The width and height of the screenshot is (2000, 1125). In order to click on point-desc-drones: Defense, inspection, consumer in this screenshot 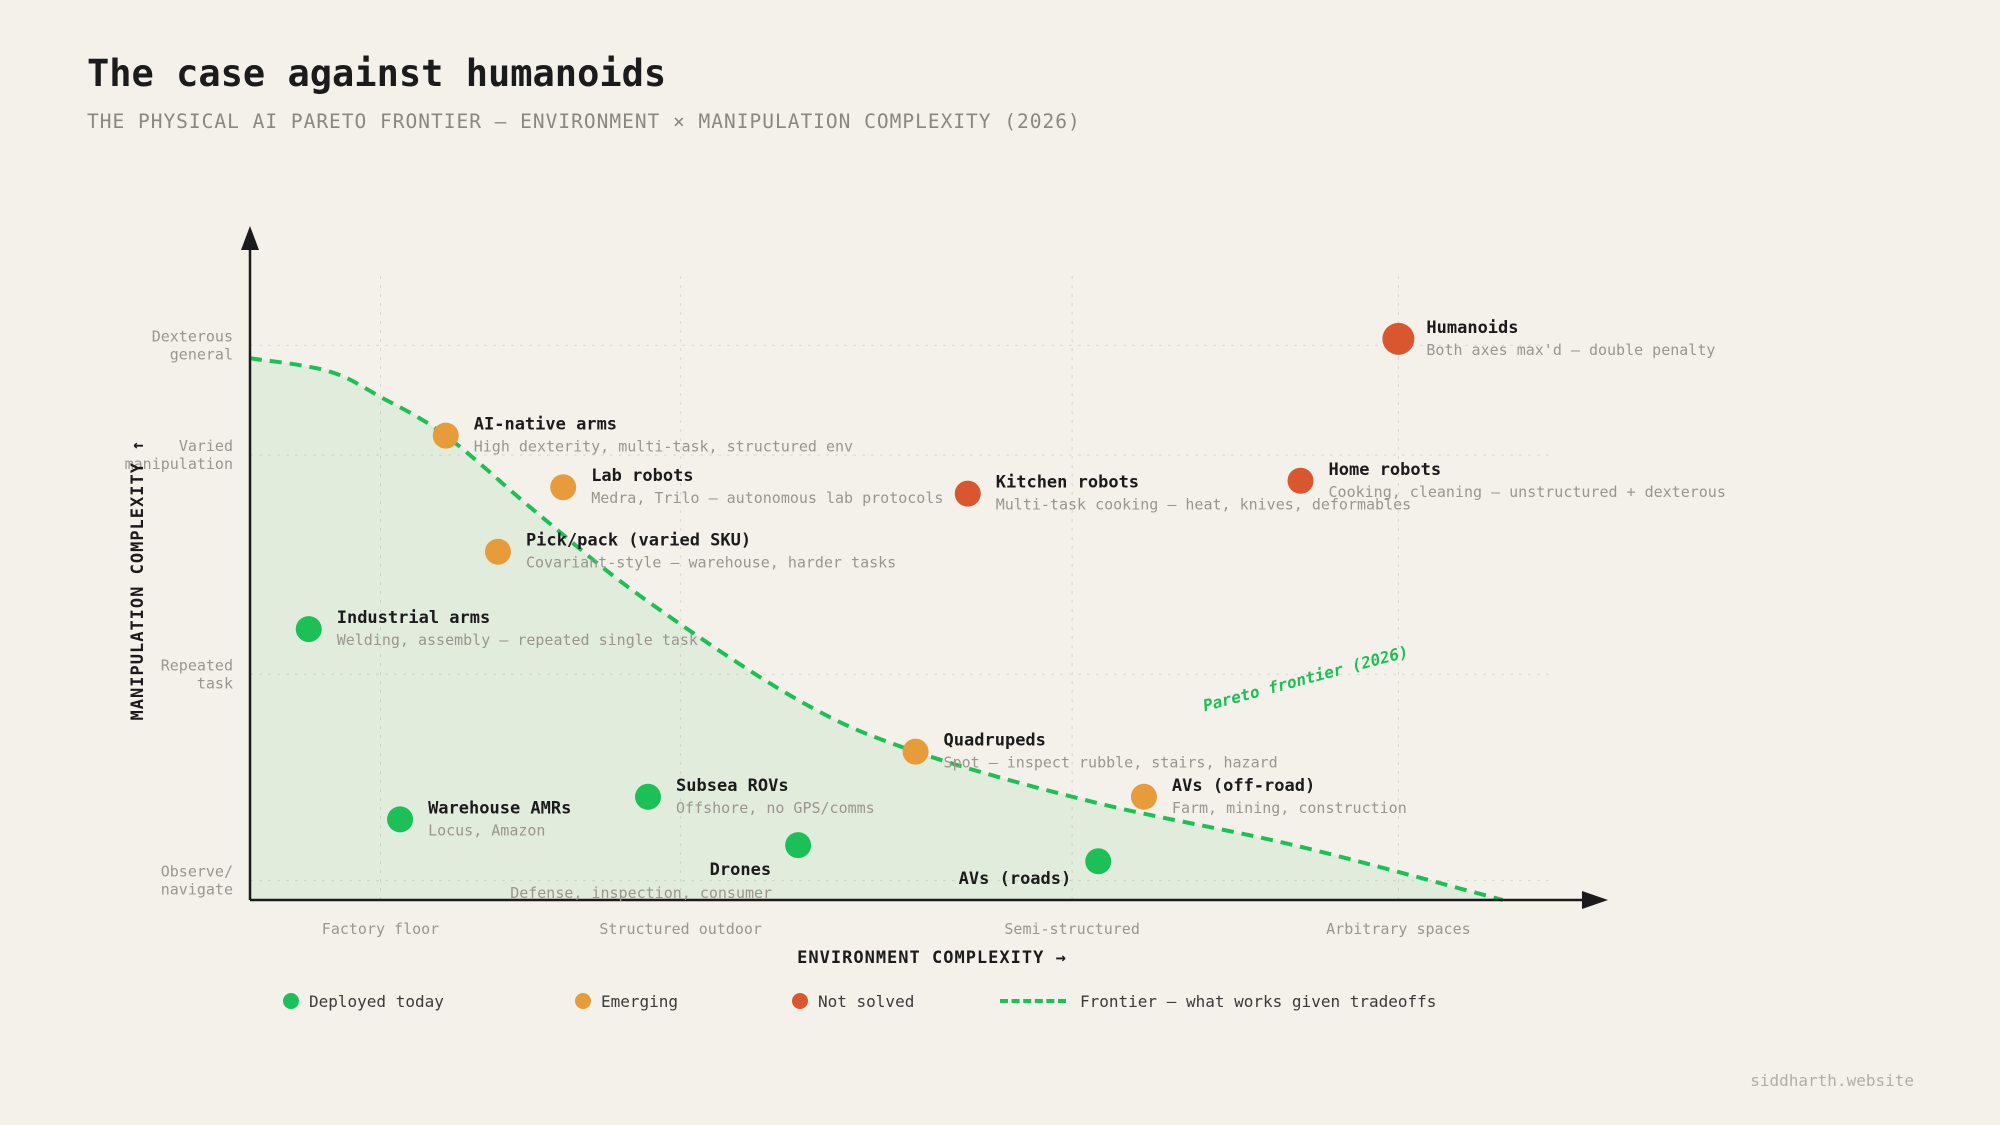, I will do `click(641, 893)`.